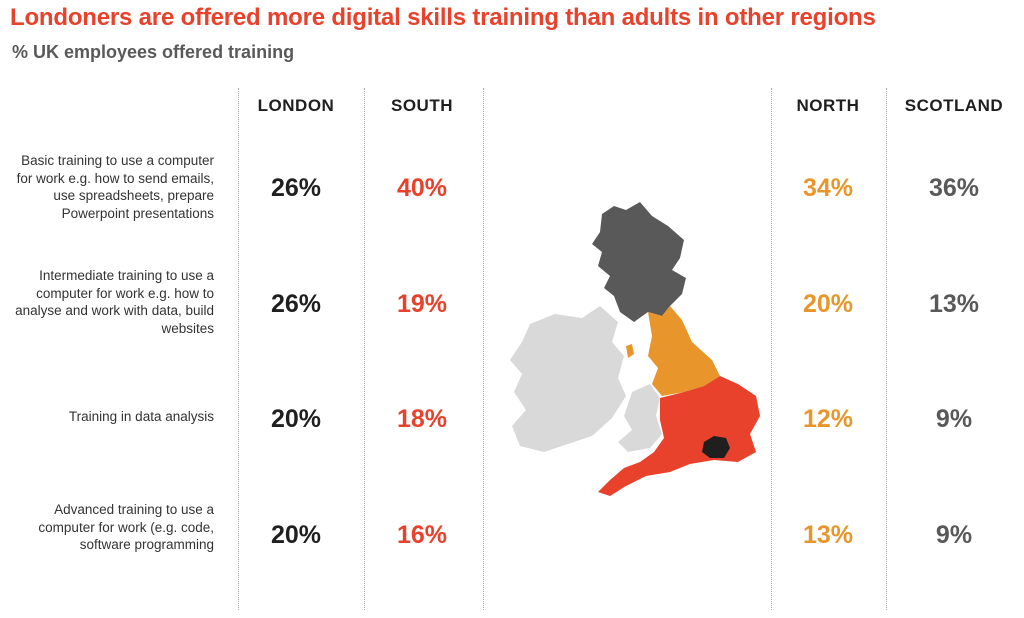 This screenshot has height=618, width=1024. I want to click on value-south-row-3: 18%, so click(422, 419).